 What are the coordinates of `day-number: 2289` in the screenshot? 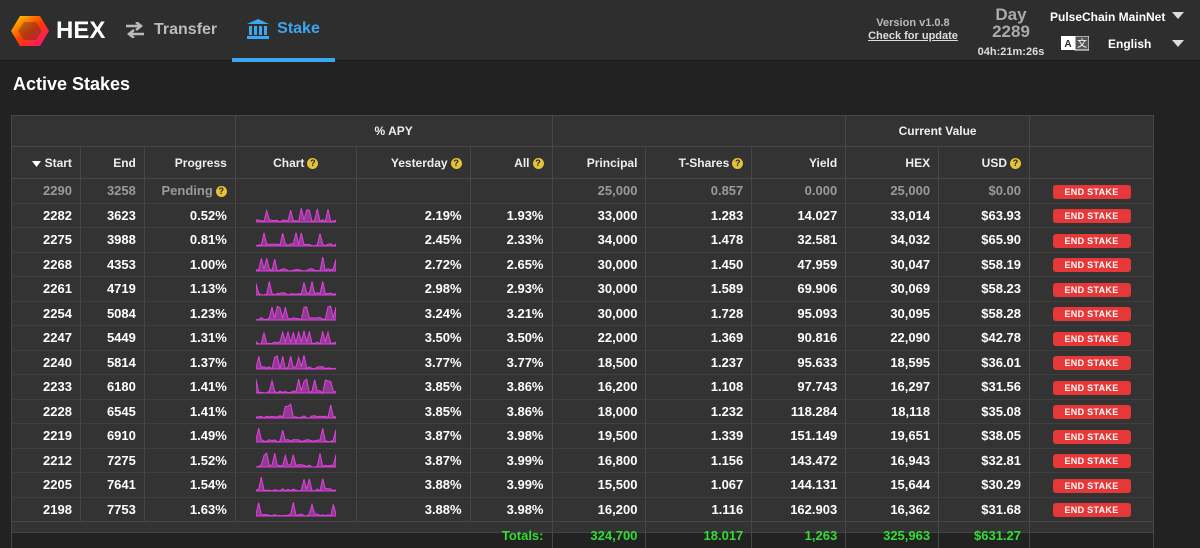 It's located at (1011, 31).